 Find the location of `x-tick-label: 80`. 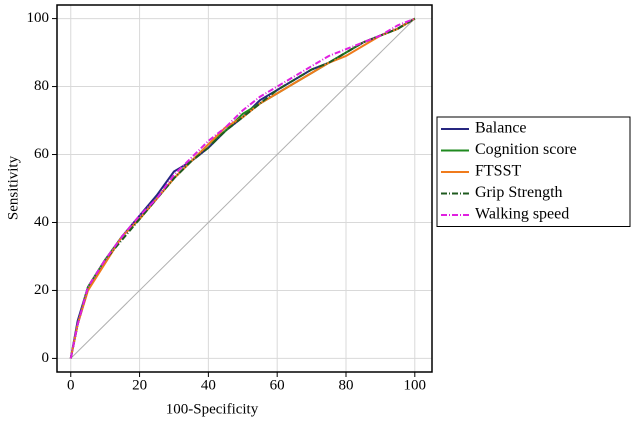

x-tick-label: 80 is located at coordinates (345, 385).